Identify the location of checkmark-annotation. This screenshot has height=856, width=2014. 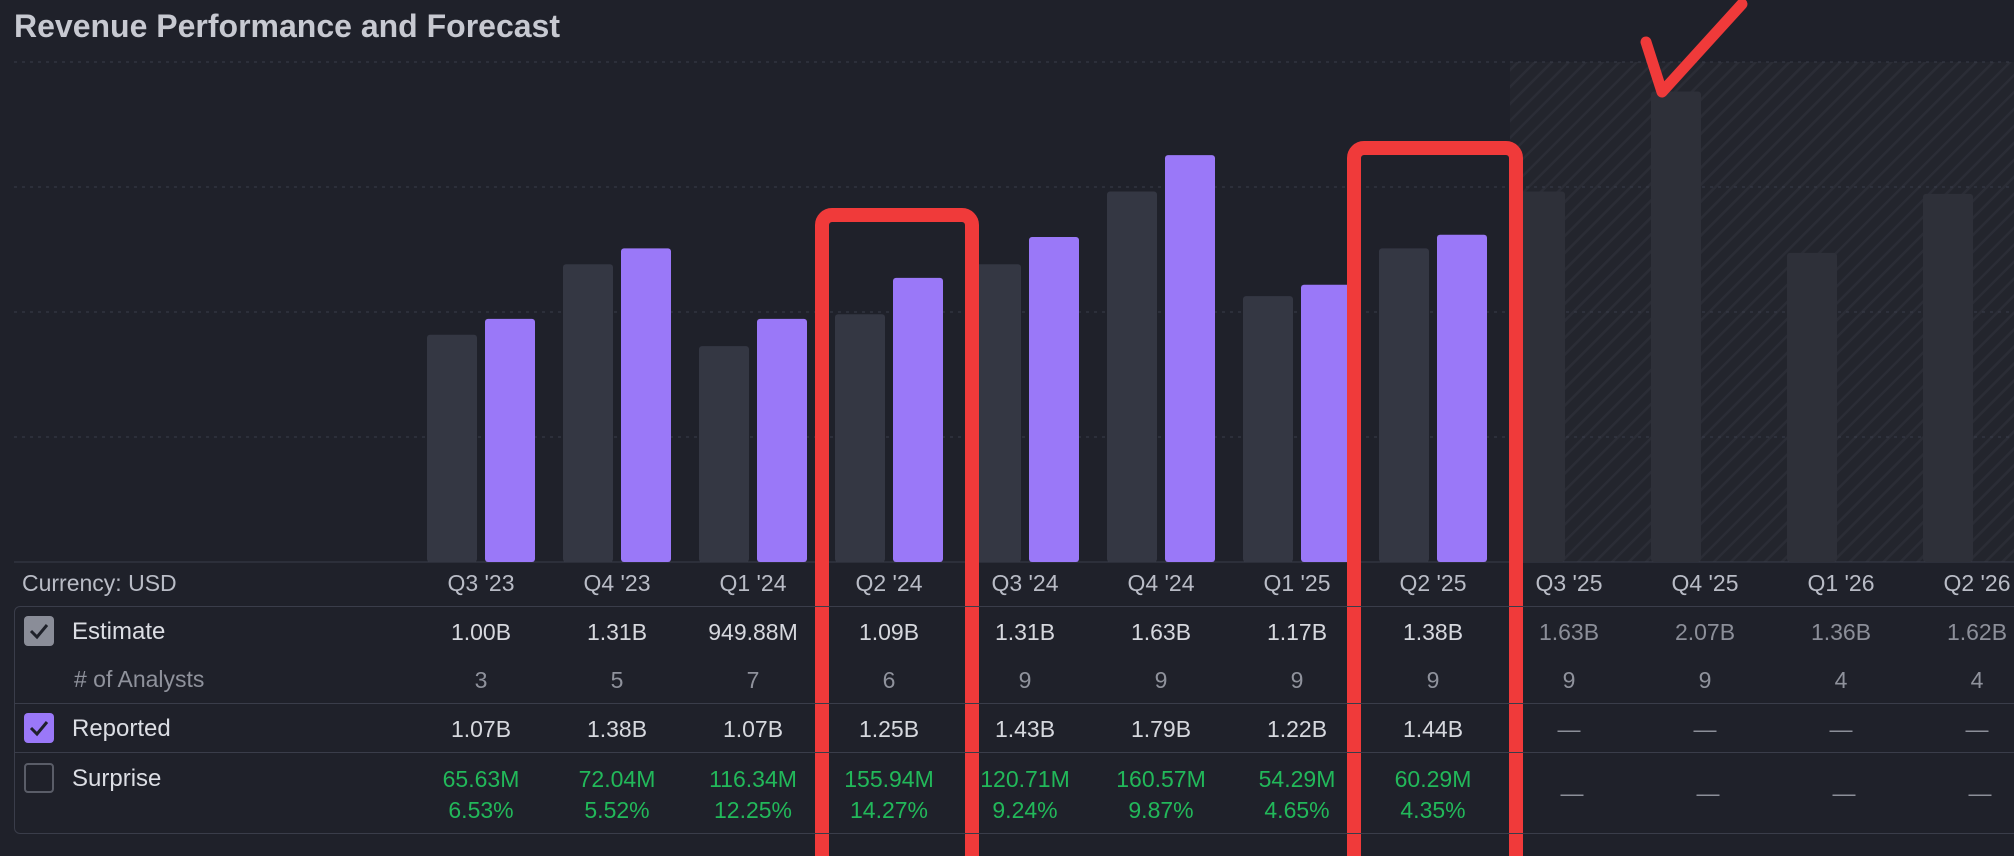
(1694, 49).